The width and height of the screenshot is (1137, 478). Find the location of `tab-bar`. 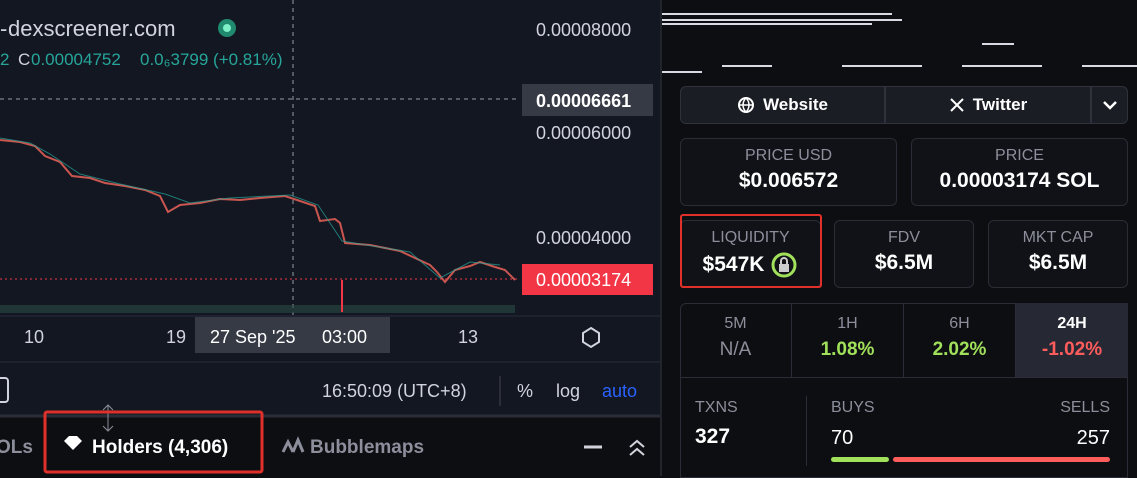

tab-bar is located at coordinates (330, 446).